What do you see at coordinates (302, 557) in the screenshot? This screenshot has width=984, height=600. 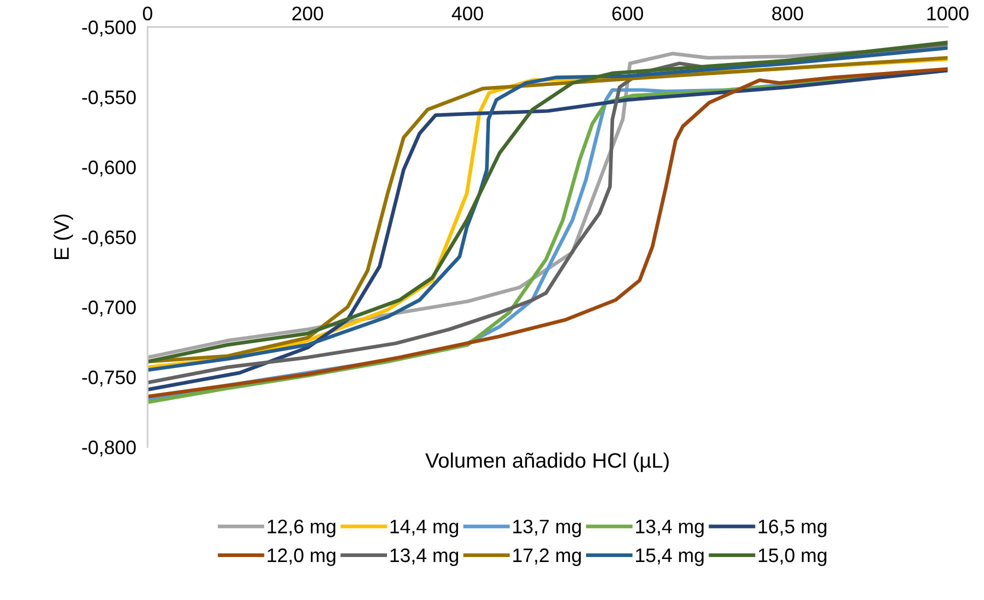 I see `legend-label: 12,0 mg` at bounding box center [302, 557].